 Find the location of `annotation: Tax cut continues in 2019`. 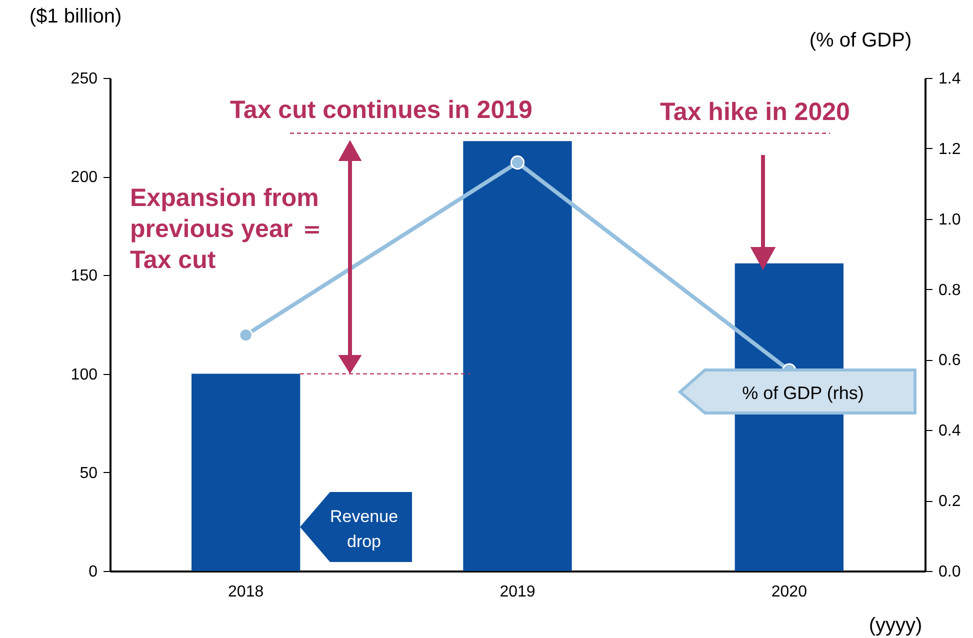

annotation: Tax cut continues in 2019 is located at coordinates (382, 110).